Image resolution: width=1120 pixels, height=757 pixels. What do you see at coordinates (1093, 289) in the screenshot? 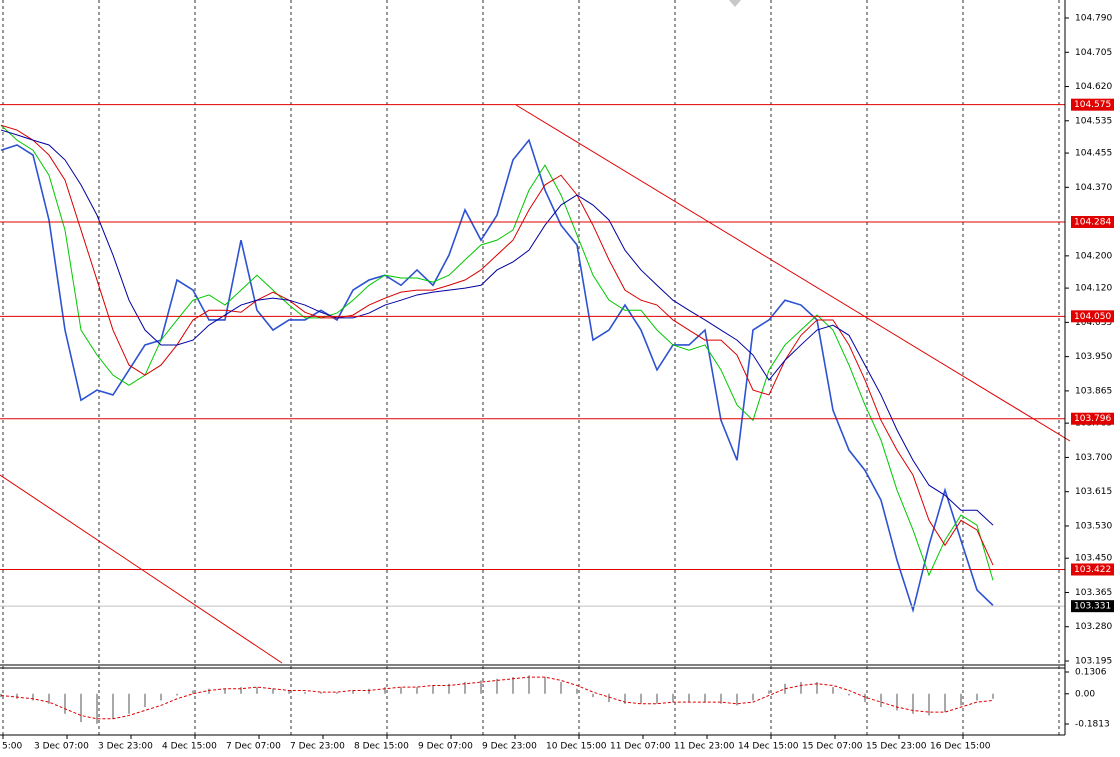
I see `y-tick-label: 104.120` at bounding box center [1093, 289].